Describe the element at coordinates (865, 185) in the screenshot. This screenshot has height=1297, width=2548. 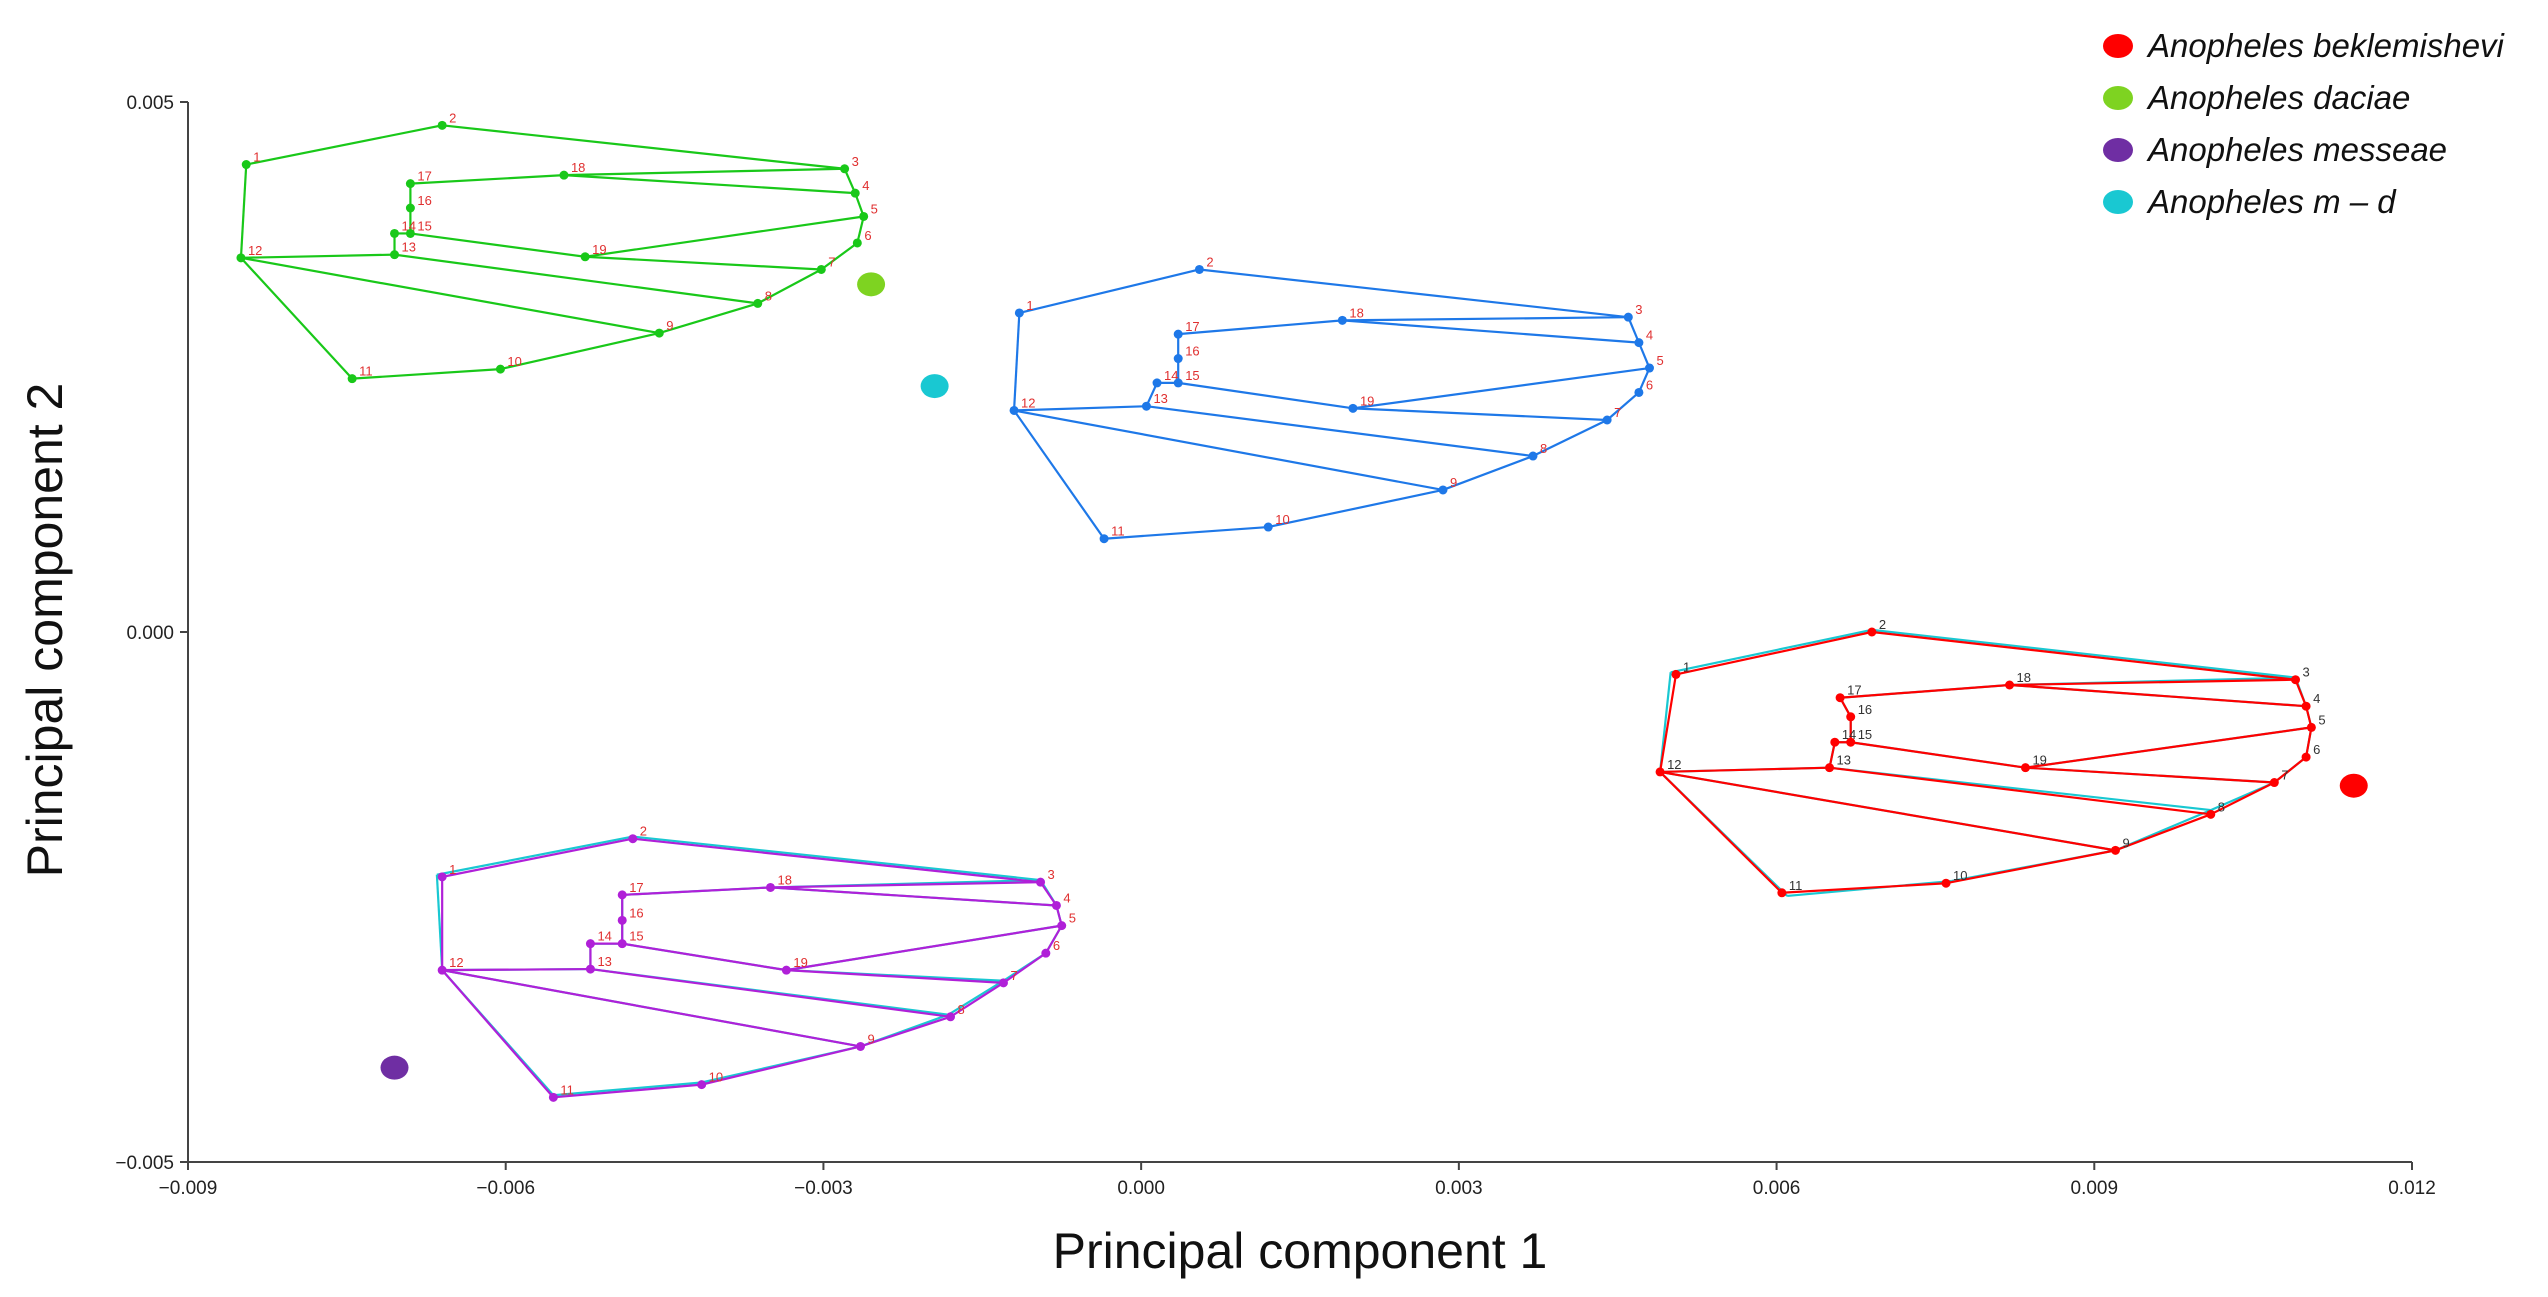
I see `landmark-label: 4` at that location.